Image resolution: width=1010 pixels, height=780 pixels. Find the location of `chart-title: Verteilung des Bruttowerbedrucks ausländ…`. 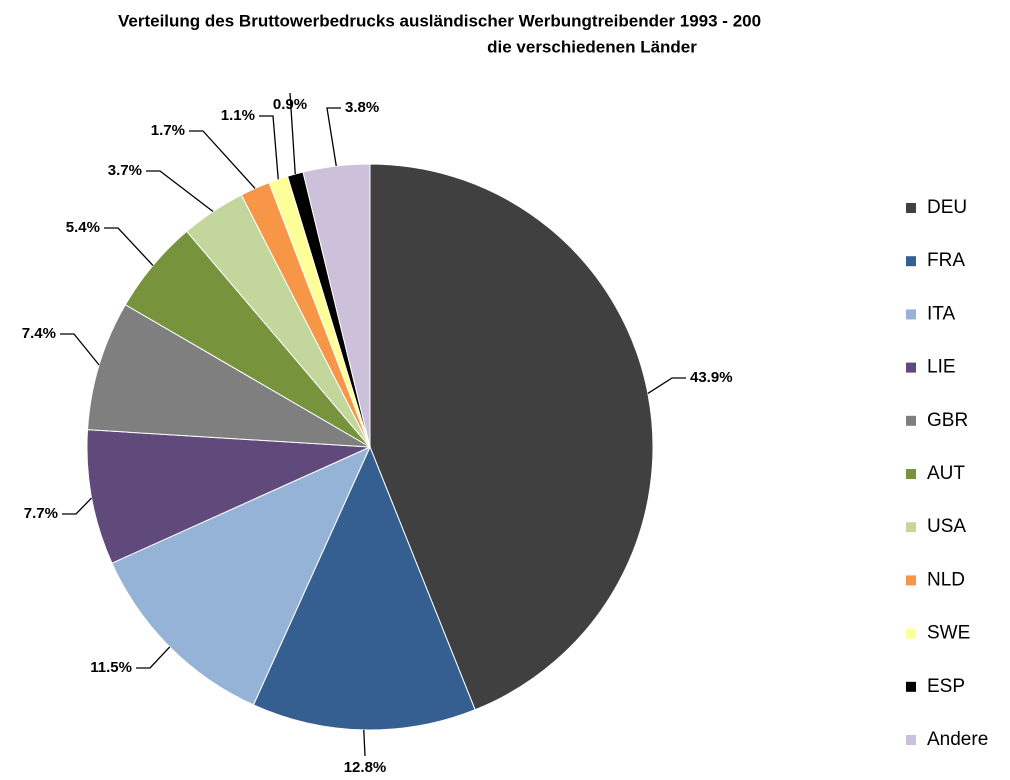

chart-title: Verteilung des Bruttowerbedrucks ausländ… is located at coordinates (439, 20).